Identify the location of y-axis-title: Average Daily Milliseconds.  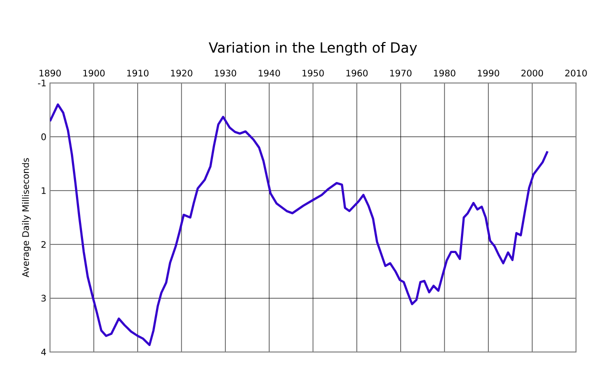
(26, 218).